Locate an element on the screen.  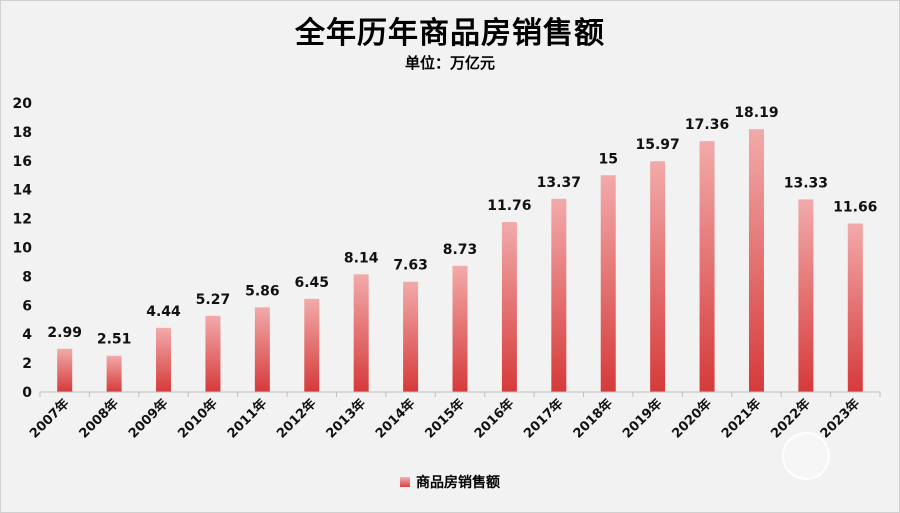
x-tick-label: 2017年 is located at coordinates (544, 419).